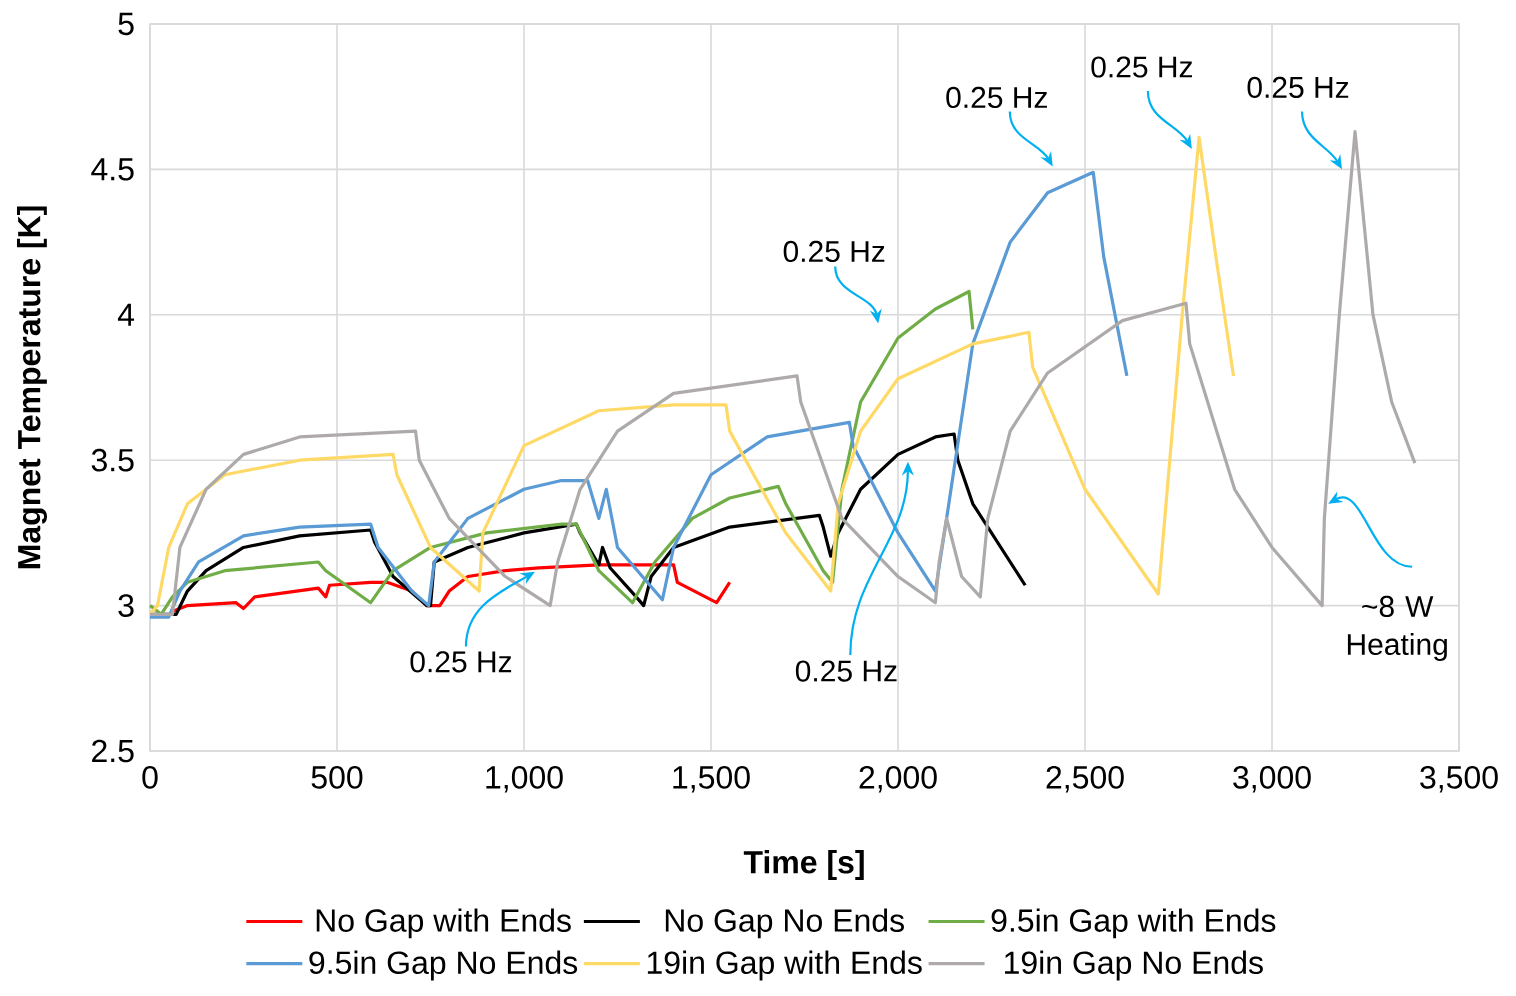 Image resolution: width=1516 pixels, height=996 pixels. Describe the element at coordinates (126, 314) in the screenshot. I see `y-tick-label: 4` at that location.